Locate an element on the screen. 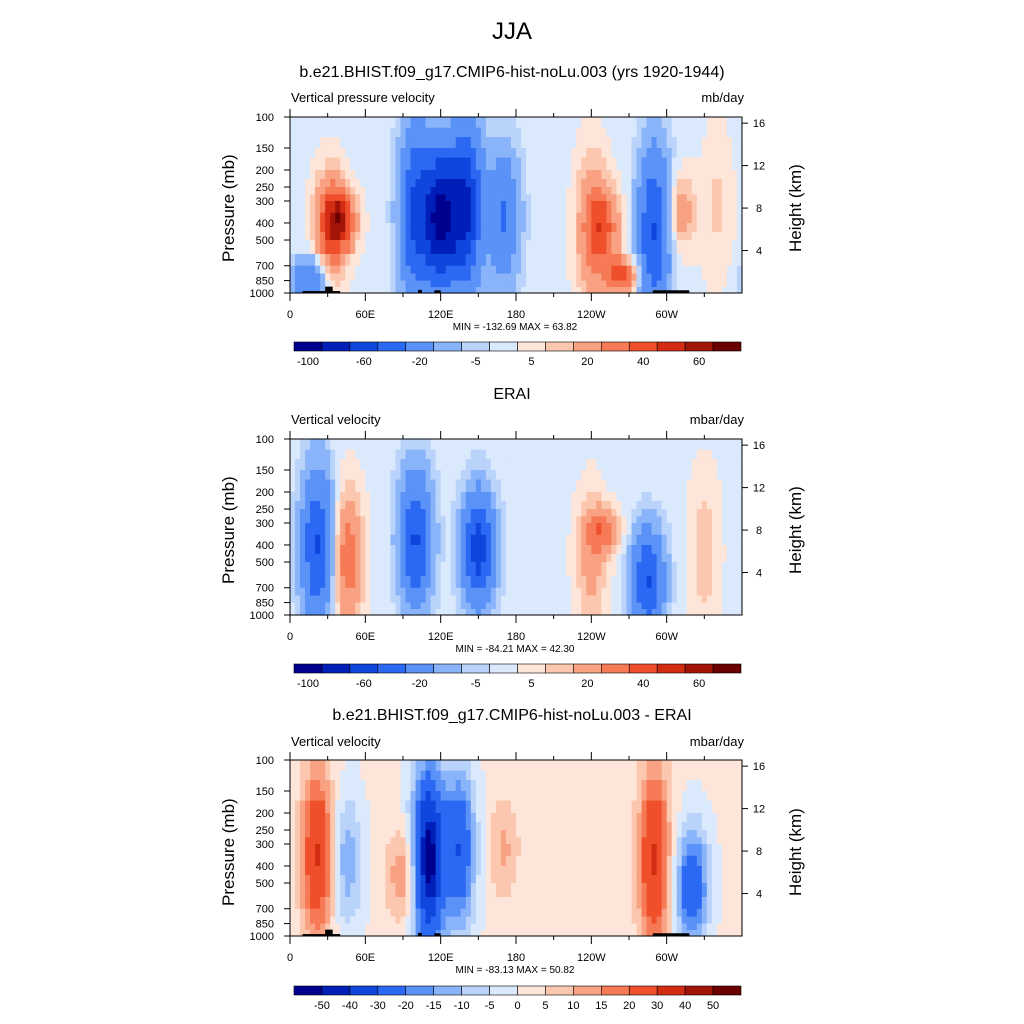  height-tick-label: 4 is located at coordinates (759, 574).